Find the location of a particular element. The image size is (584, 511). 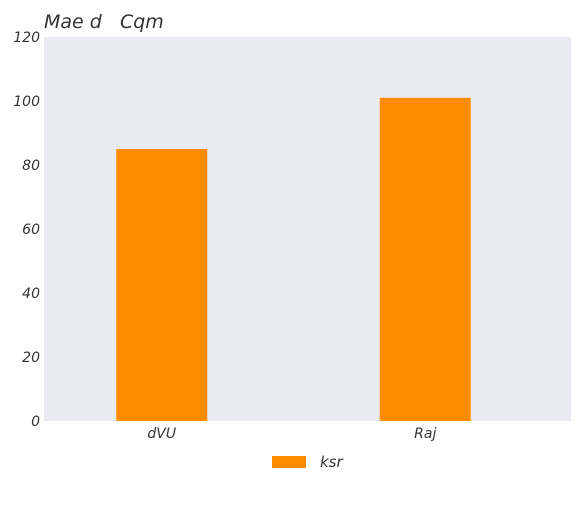

y-tick-label: 60 is located at coordinates (31, 230).